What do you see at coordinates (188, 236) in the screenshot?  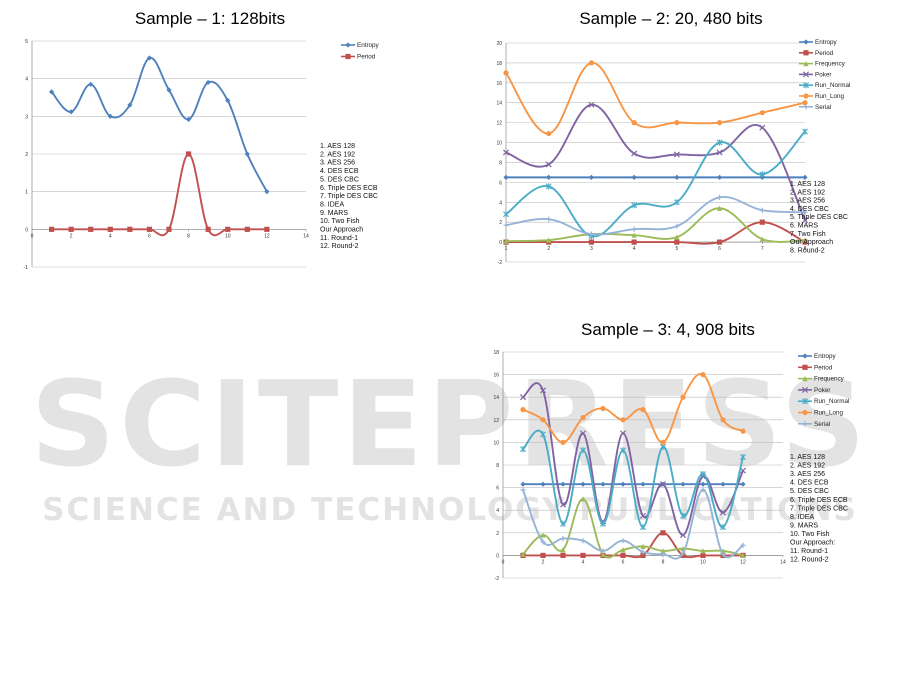 I see `x-tick-label: 8` at bounding box center [188, 236].